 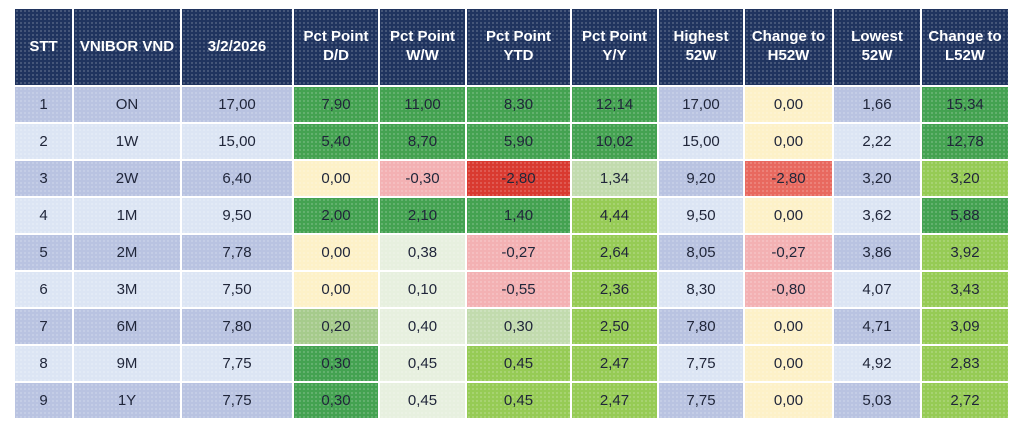 I want to click on cell-pct-ytd-row9: 0,45, so click(x=518, y=400).